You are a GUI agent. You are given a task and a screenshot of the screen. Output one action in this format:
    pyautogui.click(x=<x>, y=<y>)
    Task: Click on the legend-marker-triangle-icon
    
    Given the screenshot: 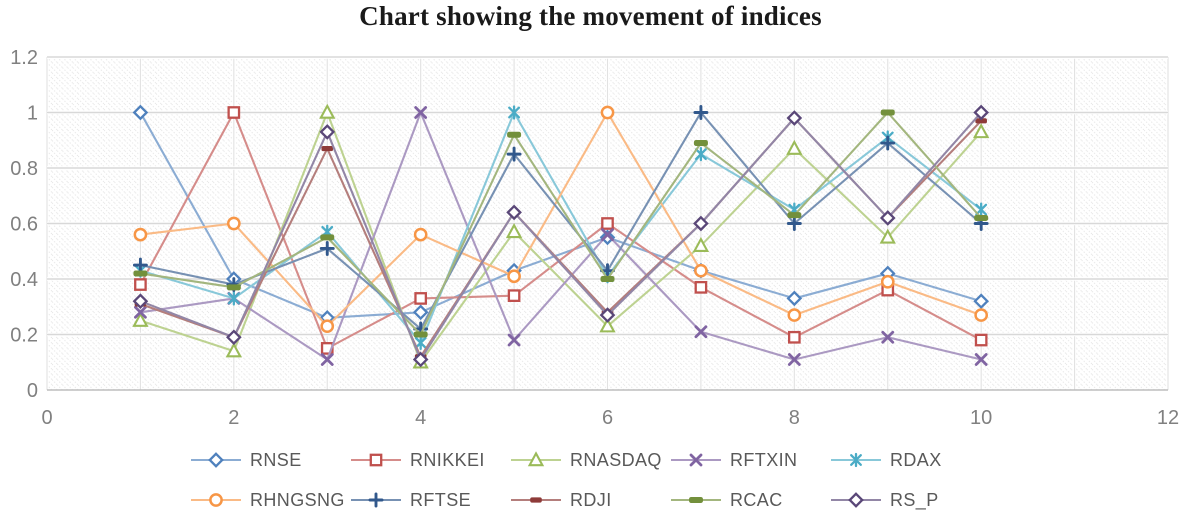 What is the action you would take?
    pyautogui.click(x=536, y=459)
    